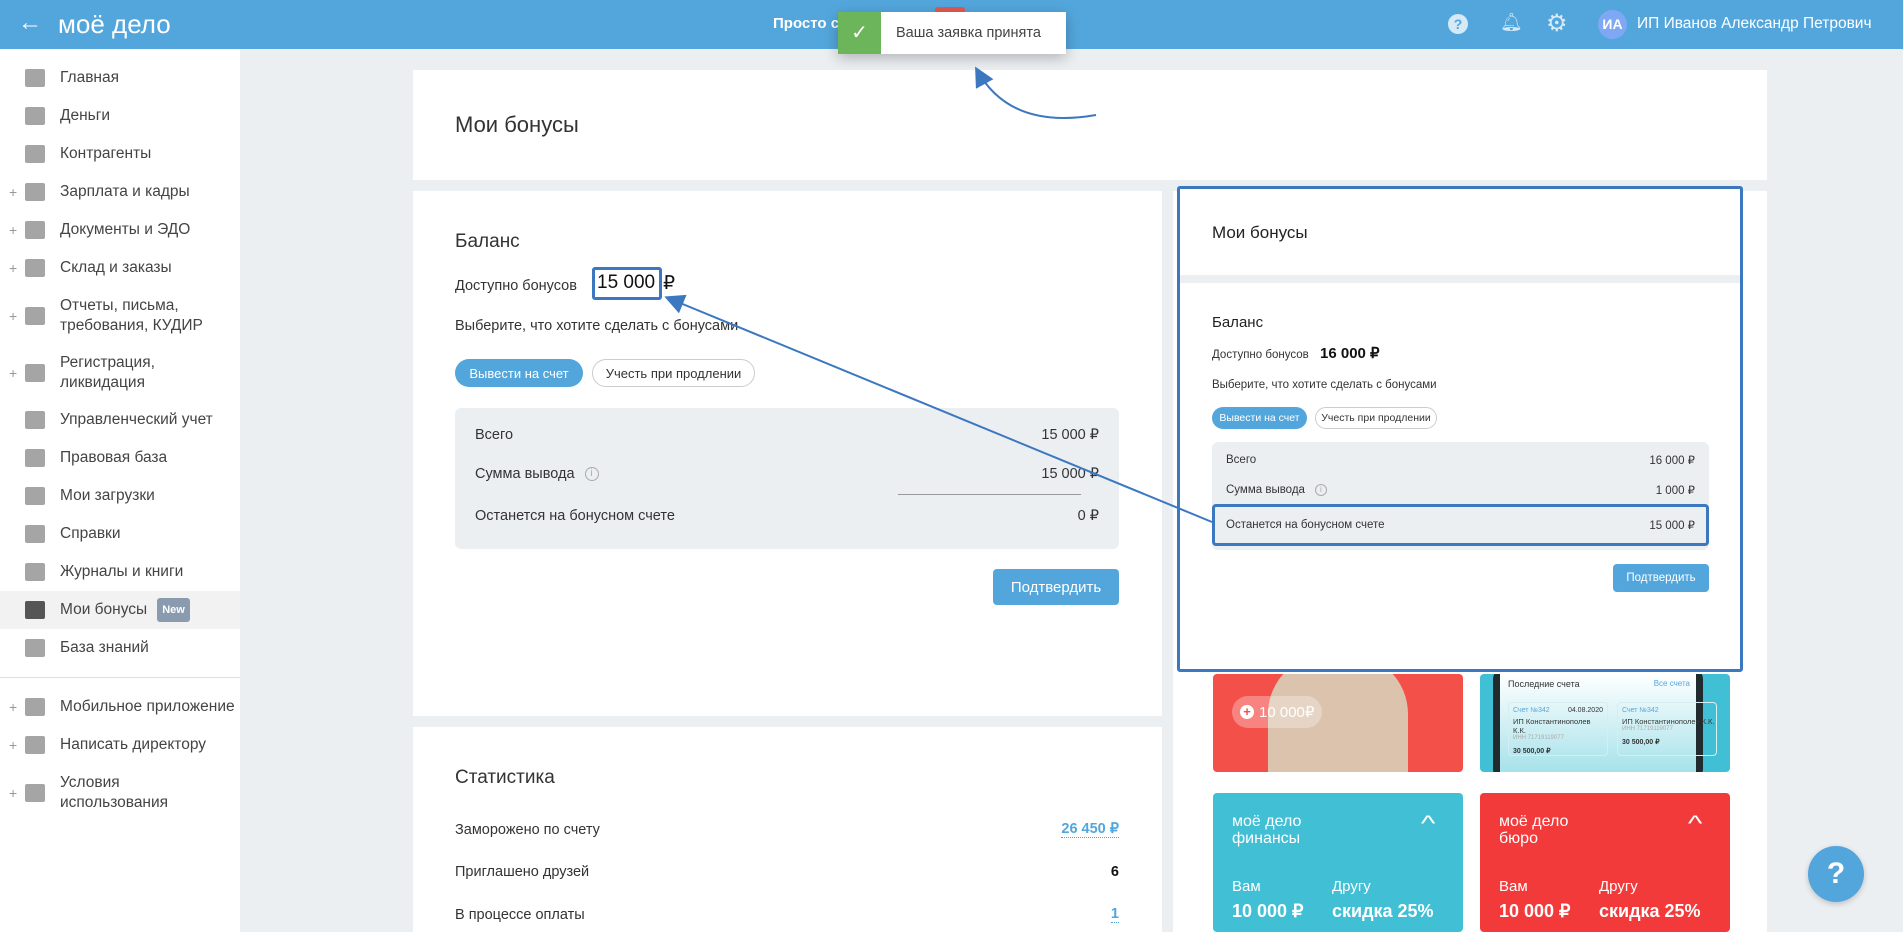 Image resolution: width=1903 pixels, height=932 pixels. Describe the element at coordinates (859, 33) in the screenshot. I see `checkmark-icon: ✓` at that location.